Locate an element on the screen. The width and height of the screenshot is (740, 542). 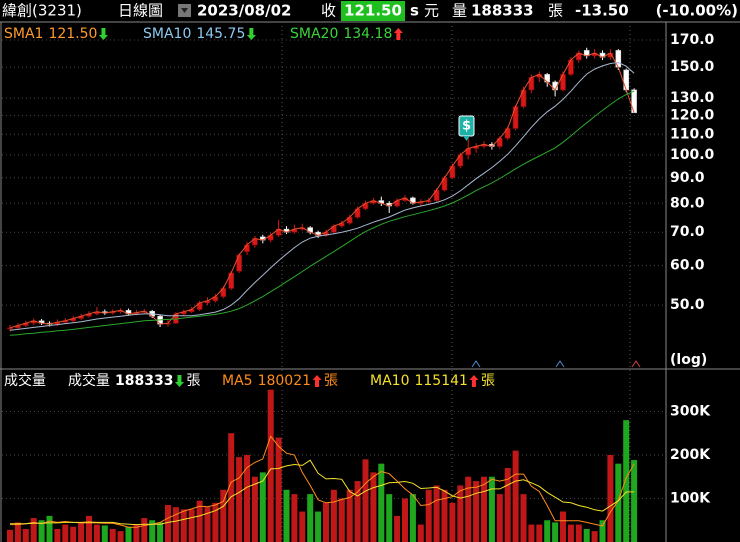
legend-name: SMA1 is located at coordinates (23, 34).